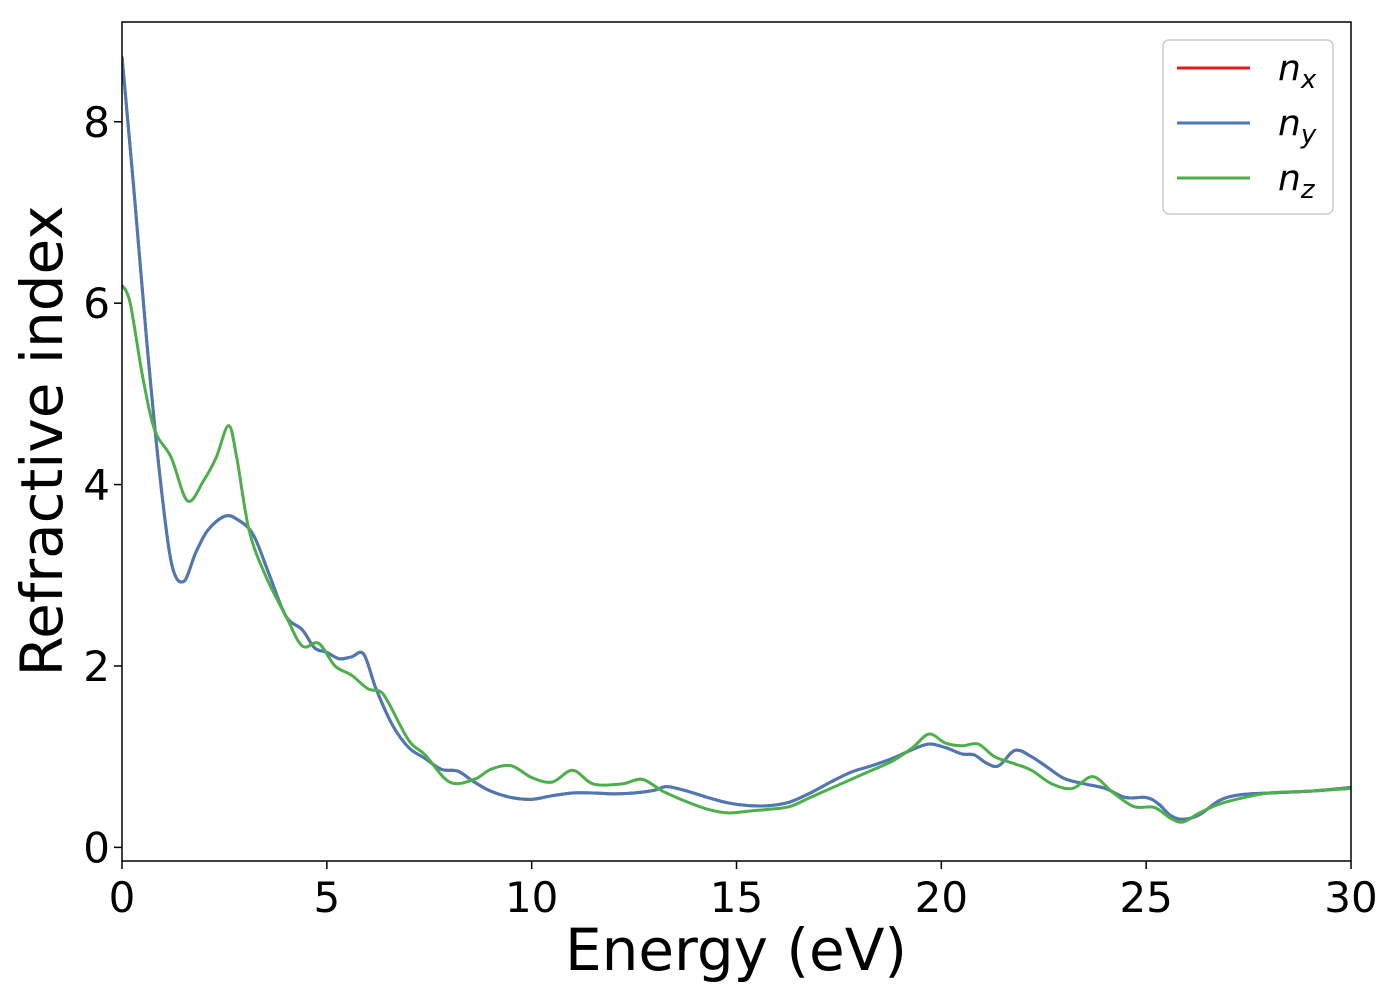  What do you see at coordinates (42, 440) in the screenshot?
I see `y-axis-label: Refractive index` at bounding box center [42, 440].